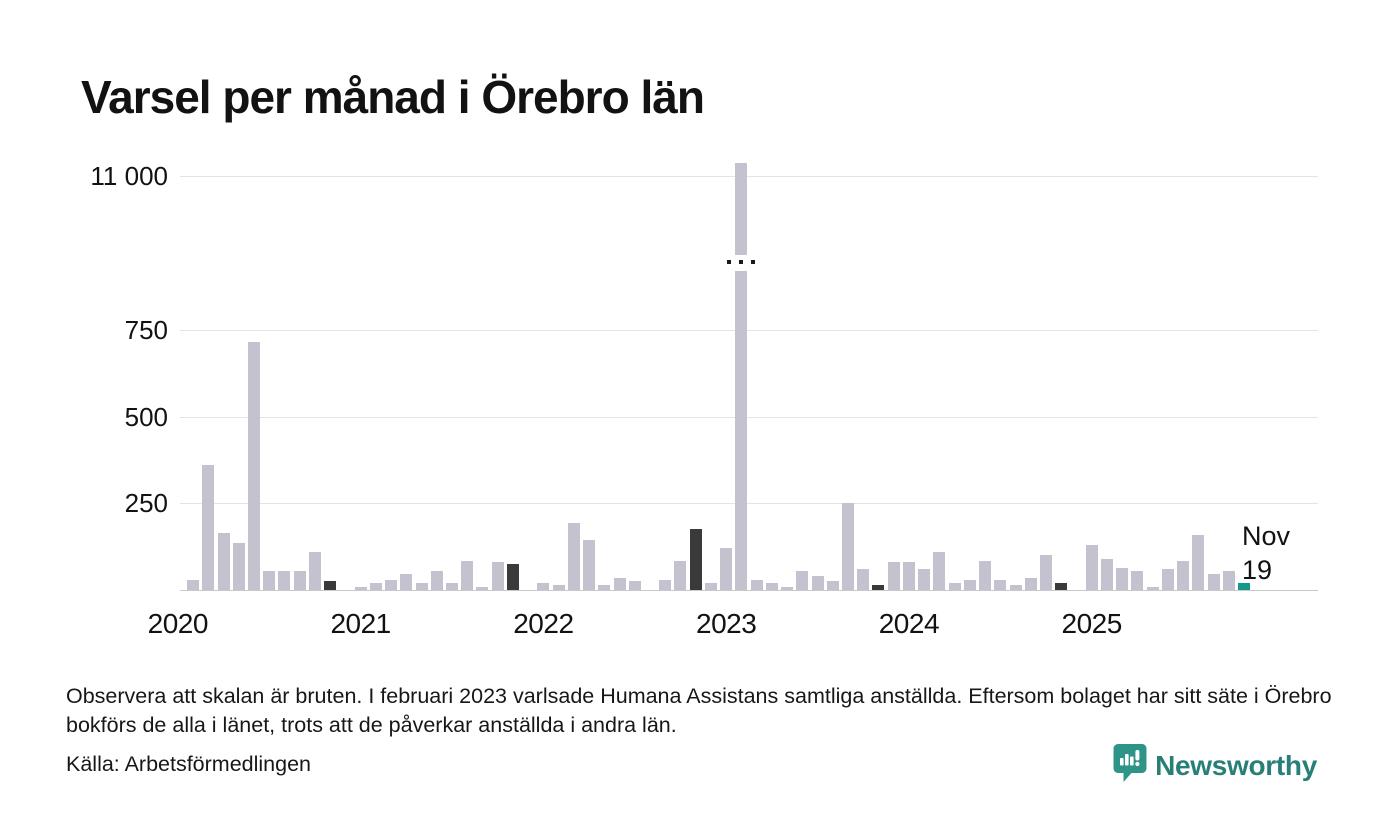 This screenshot has width=1400, height=840. I want to click on y-tick-label: 250, so click(146, 503).